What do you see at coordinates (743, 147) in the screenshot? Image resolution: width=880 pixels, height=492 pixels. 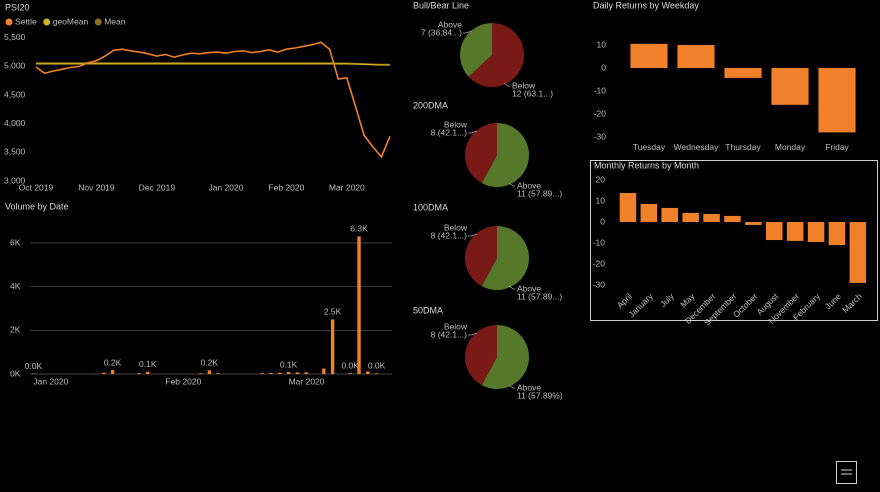 I see `x-tick-label: Thursday` at bounding box center [743, 147].